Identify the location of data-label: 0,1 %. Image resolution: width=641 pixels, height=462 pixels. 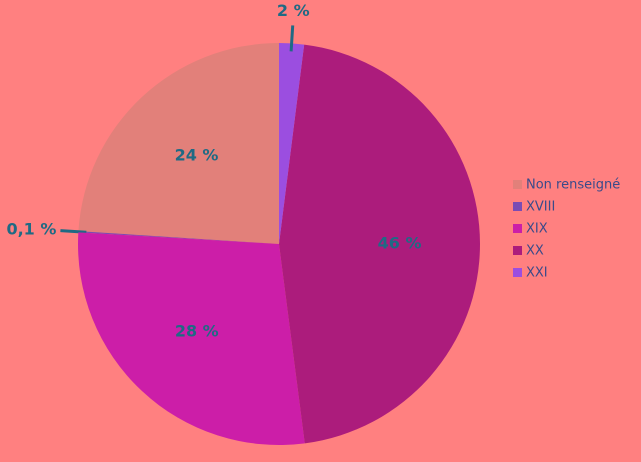
(31, 229).